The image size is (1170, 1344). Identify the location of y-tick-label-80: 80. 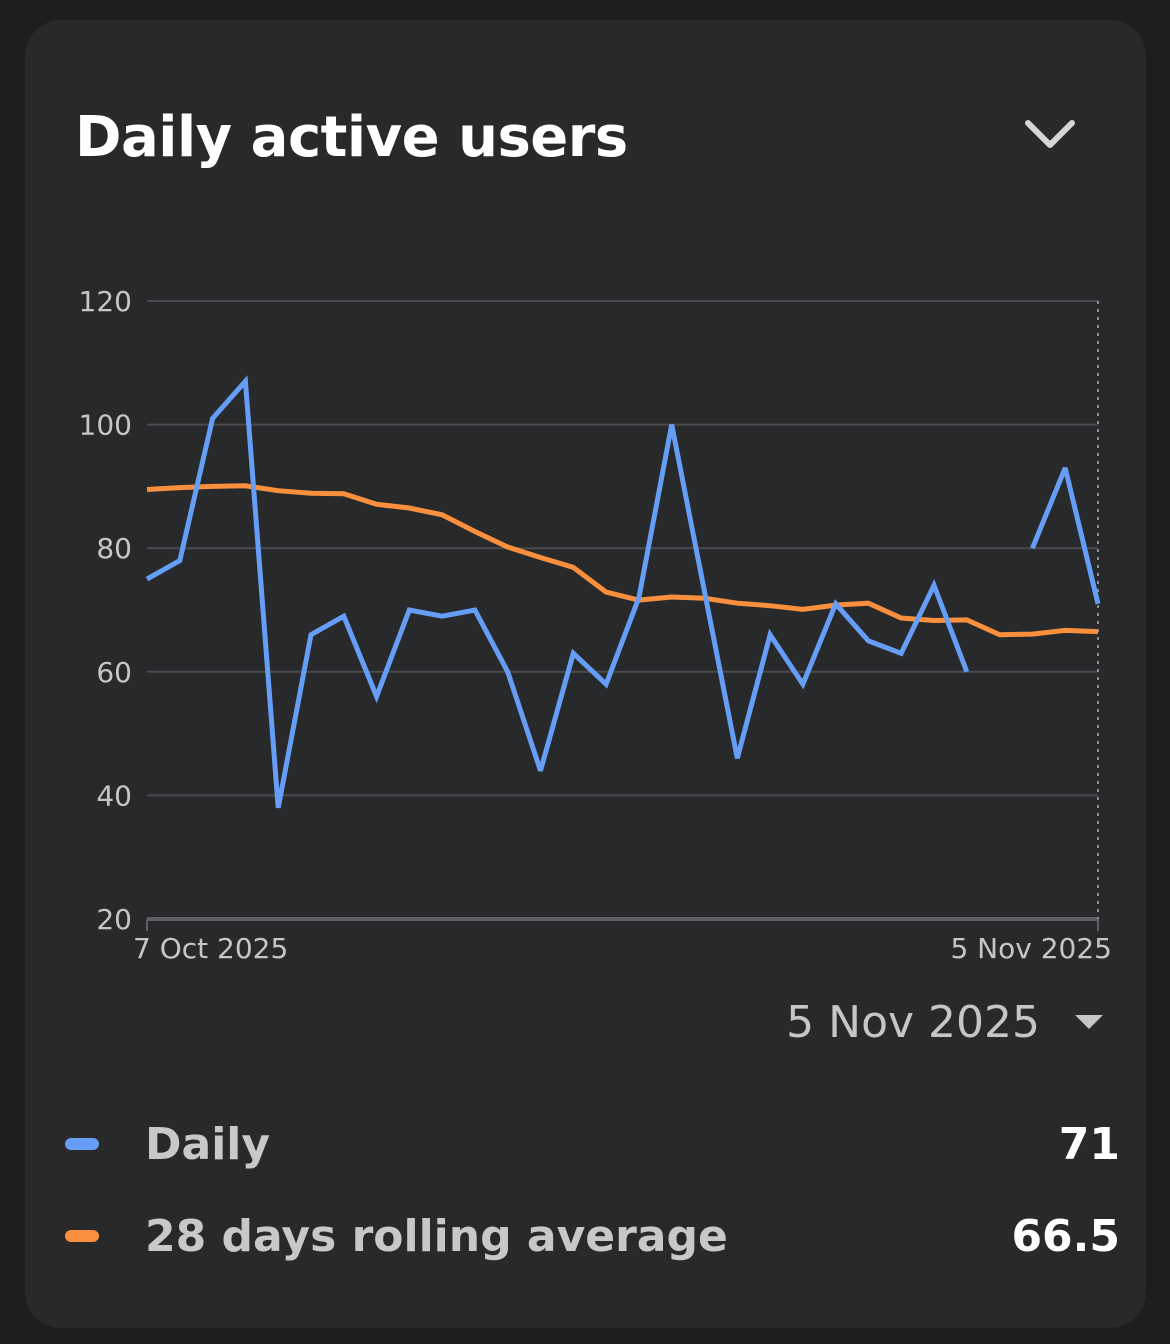
(114, 548).